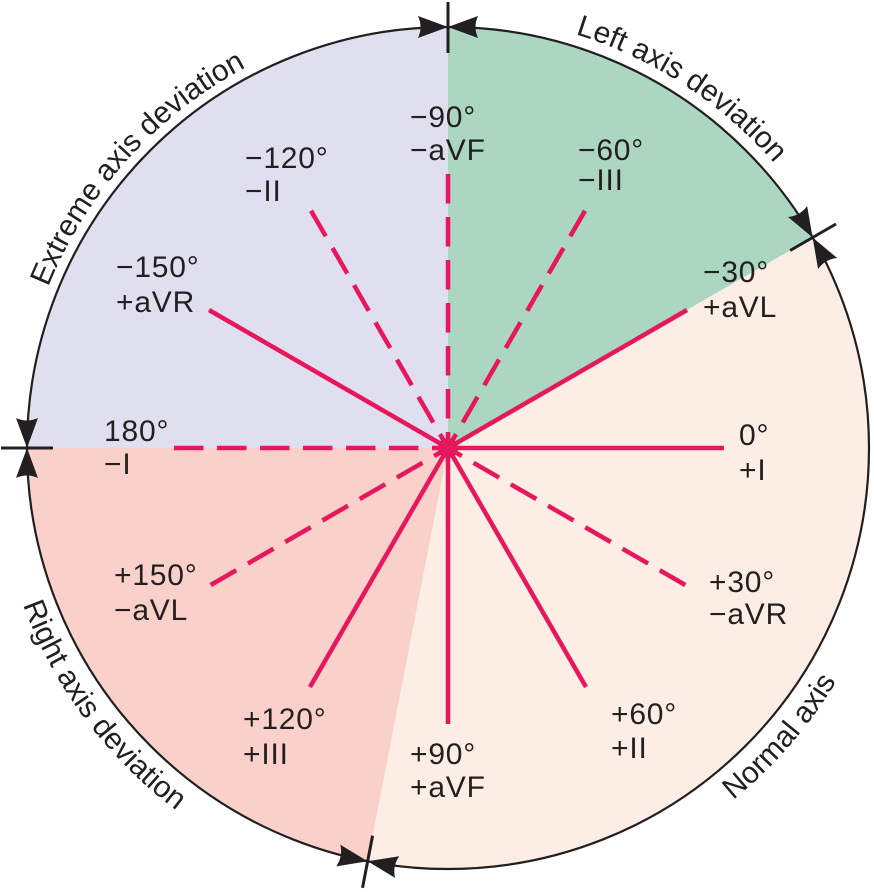 This screenshot has height=892, width=874. I want to click on svg-text: +150°, so click(156, 575).